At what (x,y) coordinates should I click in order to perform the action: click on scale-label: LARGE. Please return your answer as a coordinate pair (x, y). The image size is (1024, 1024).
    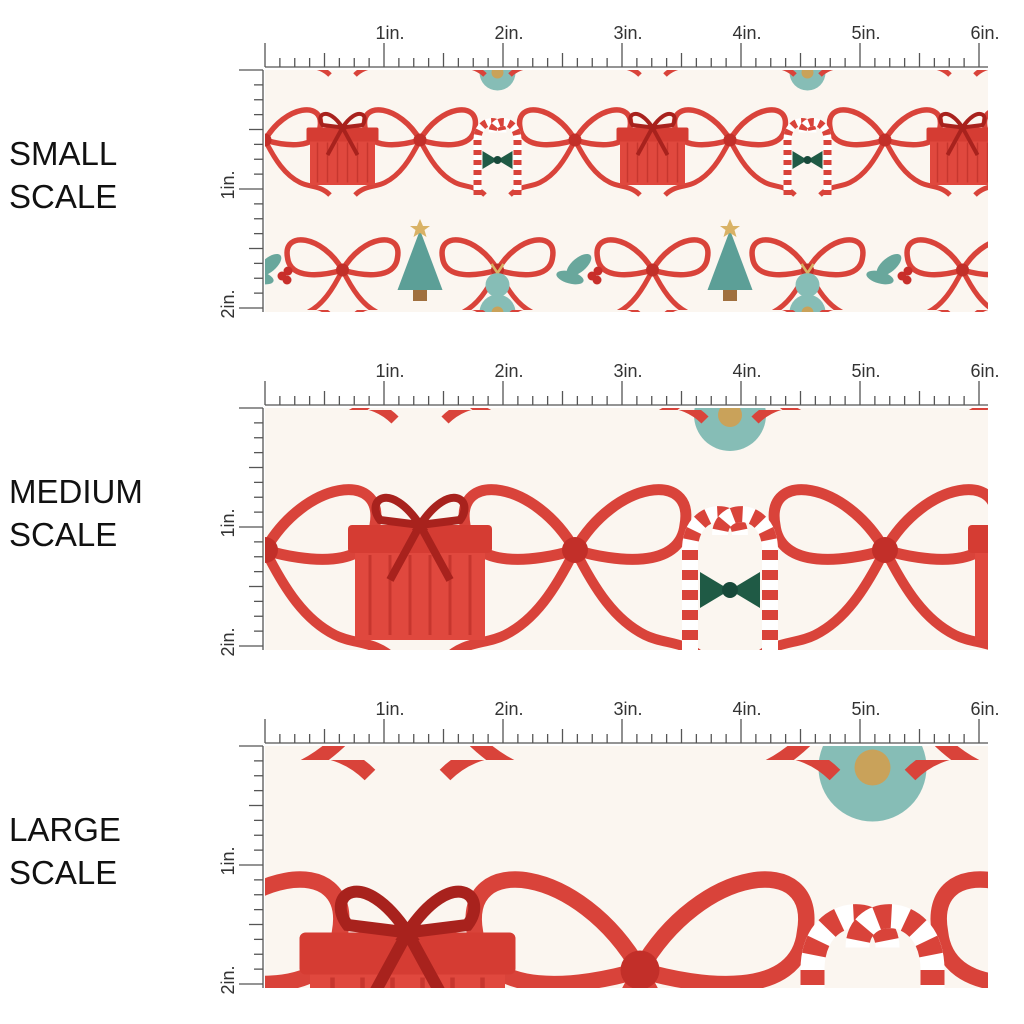
    Looking at the image, I should click on (65, 829).